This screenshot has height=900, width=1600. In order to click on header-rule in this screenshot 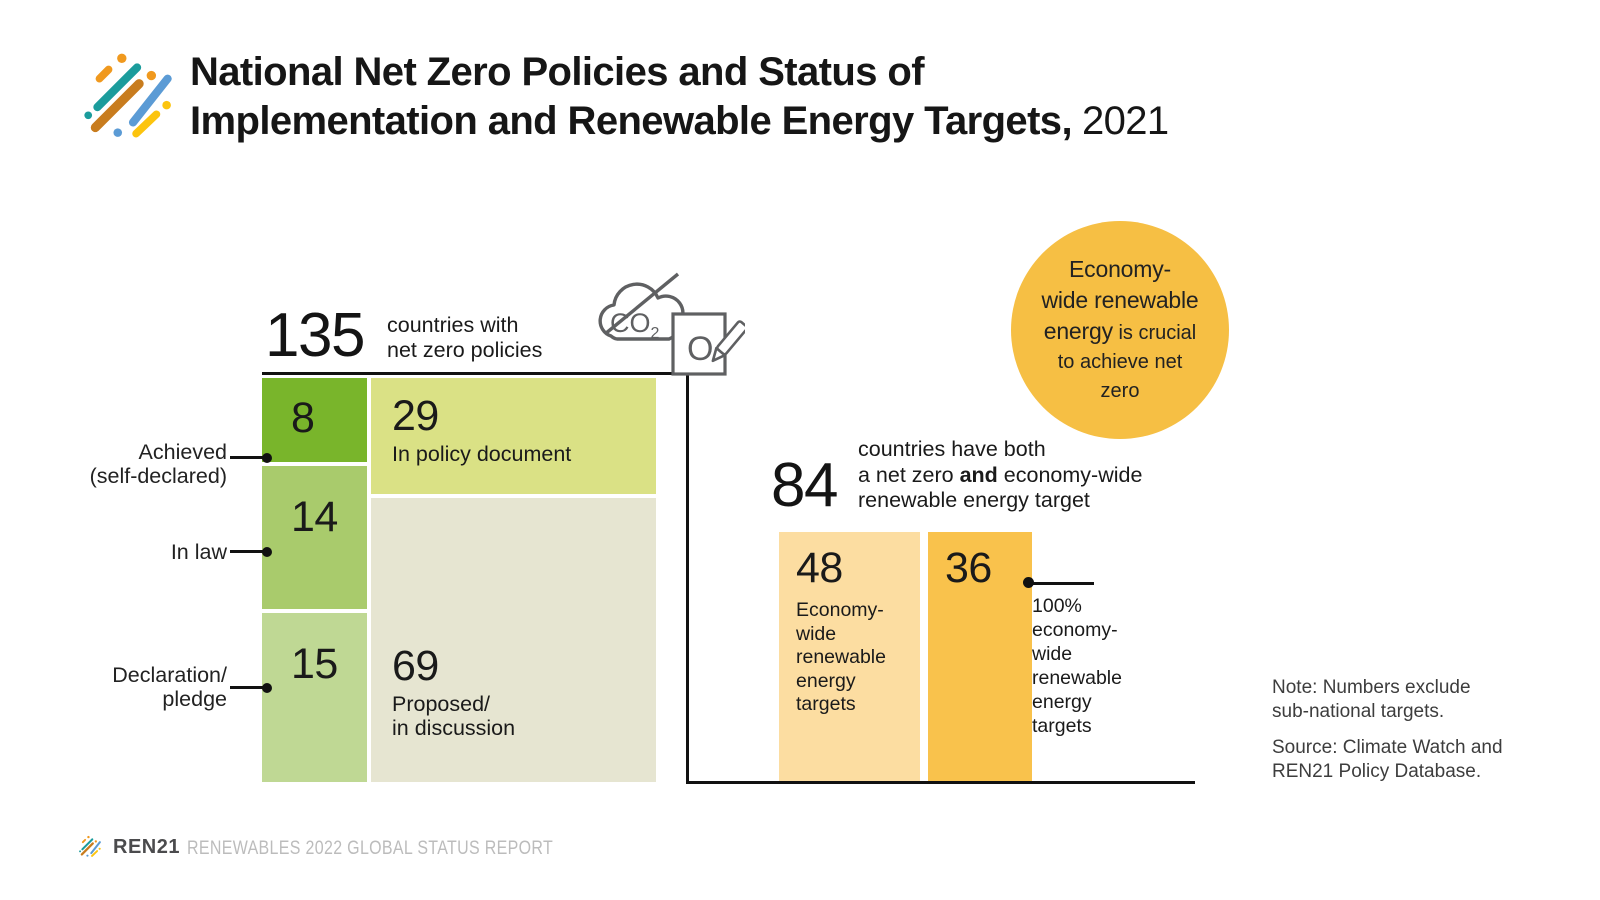, I will do `click(475, 373)`.